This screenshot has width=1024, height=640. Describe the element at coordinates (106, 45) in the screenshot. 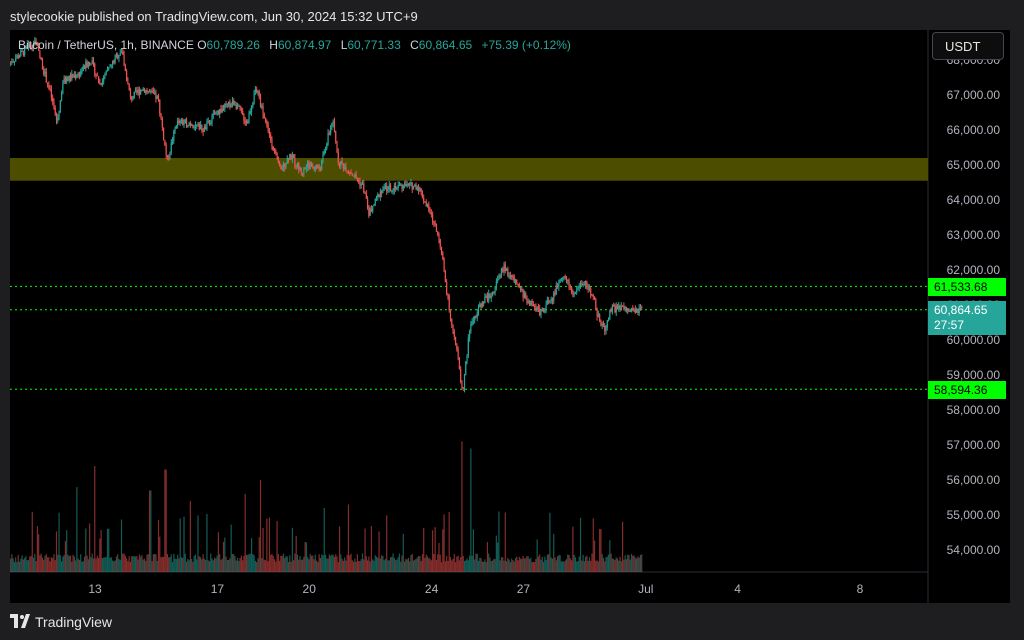

I see `symbol-label: Bitcoin / TetherUS, 1h, BINANCE` at that location.